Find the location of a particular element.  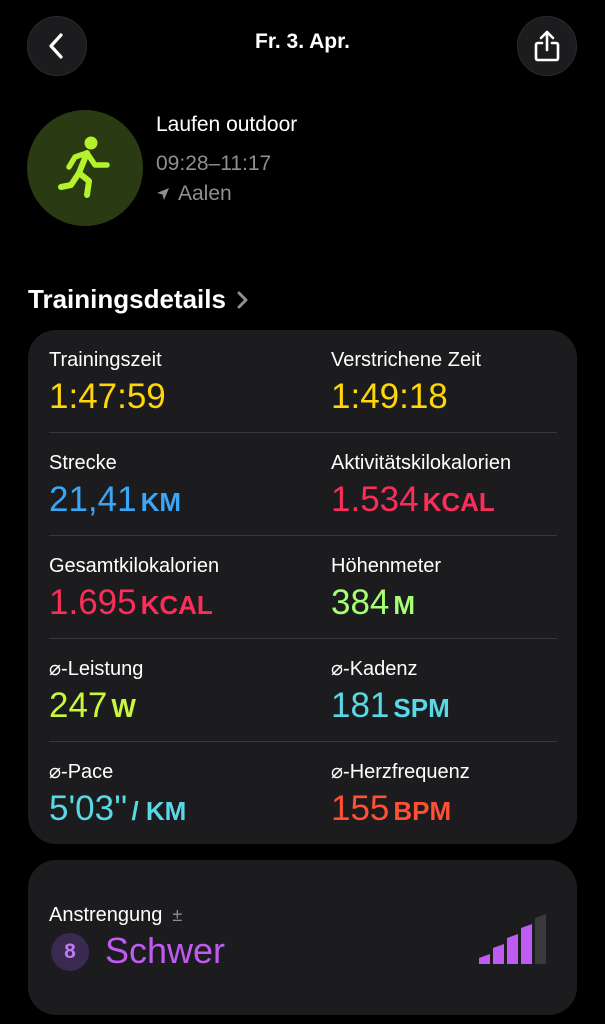

section-header-trainingsdetails: Trainingsdetails is located at coordinates (139, 299).